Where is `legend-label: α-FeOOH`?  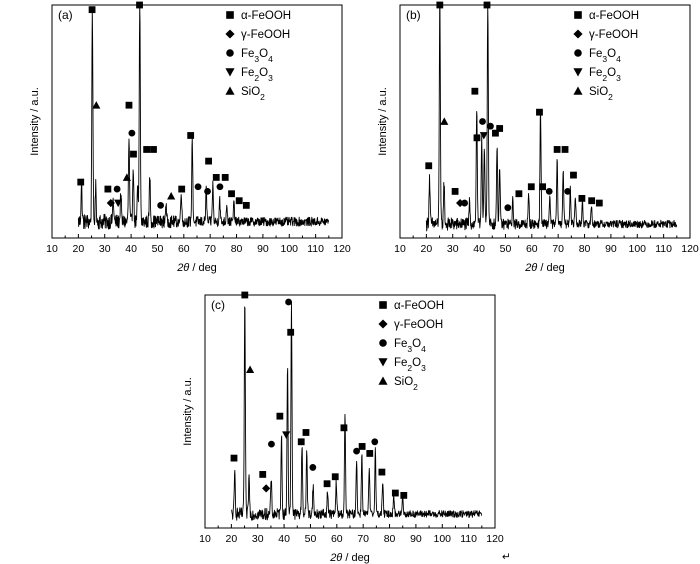
legend-label: α-FeOOH is located at coordinates (419, 306).